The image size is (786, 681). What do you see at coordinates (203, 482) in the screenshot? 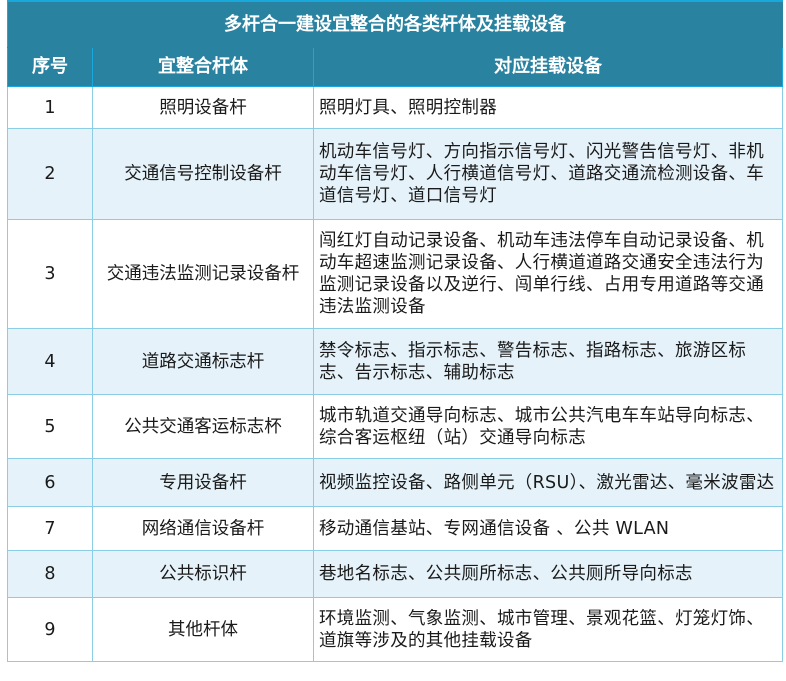
I see `row-pole: 专用设备杆` at bounding box center [203, 482].